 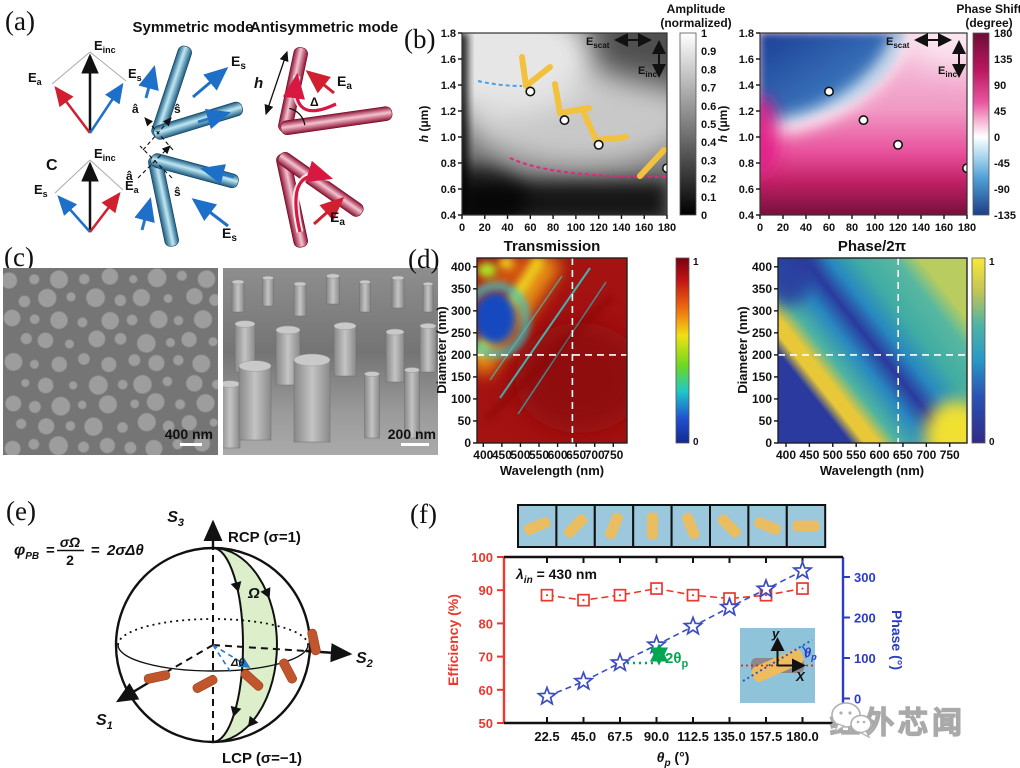 What do you see at coordinates (709, 143) in the screenshot?
I see `tick-label: 0.4` at bounding box center [709, 143].